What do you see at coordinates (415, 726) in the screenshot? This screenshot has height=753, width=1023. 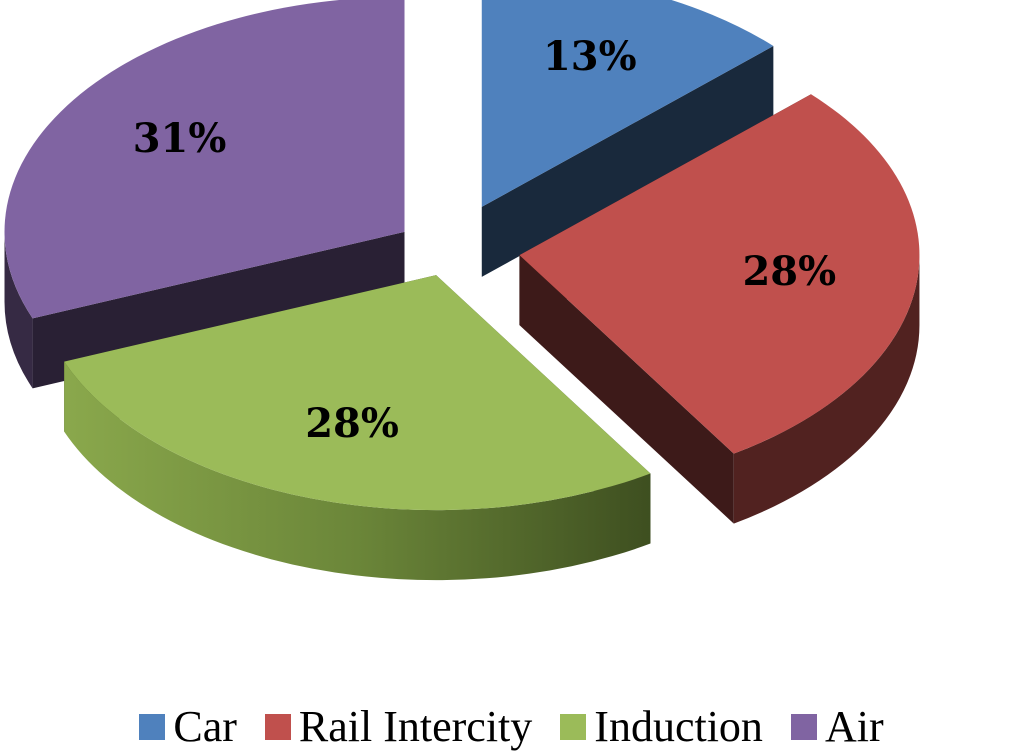 I see `legend-label-rail-intercity: Rail Intercity` at bounding box center [415, 726].